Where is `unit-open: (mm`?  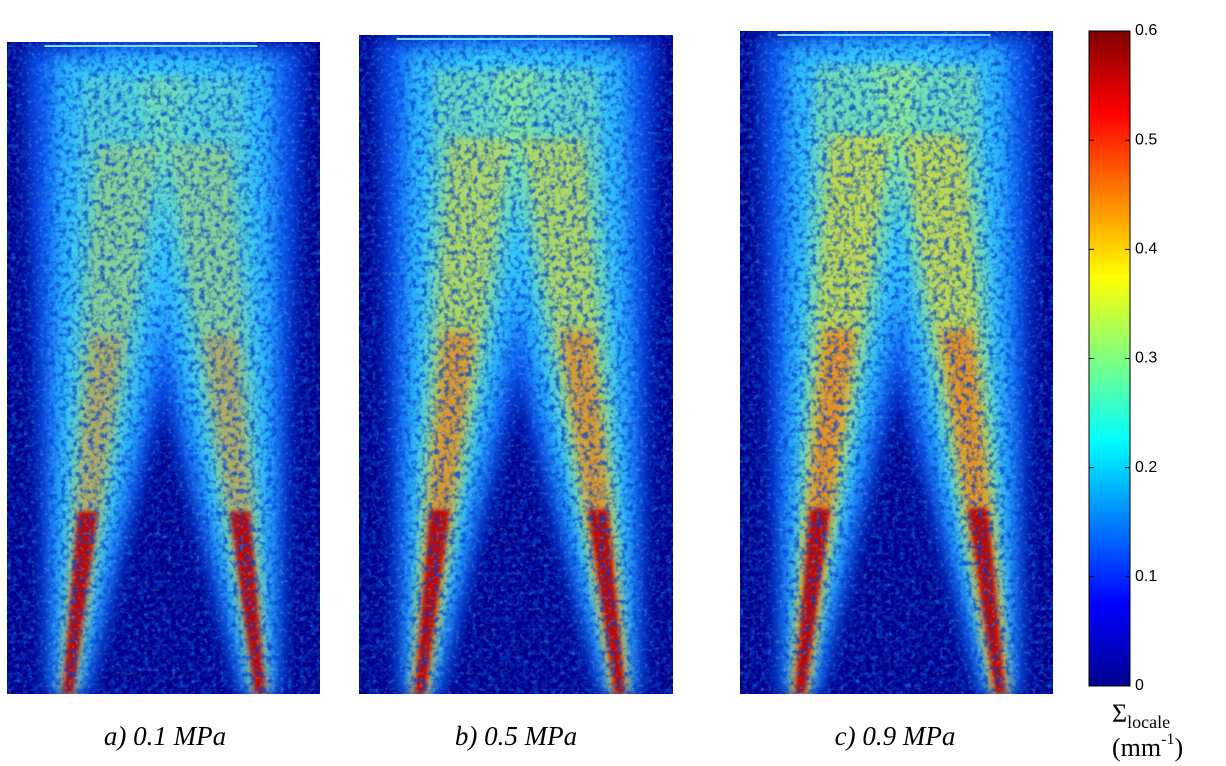 unit-open: (mm is located at coordinates (1136, 747).